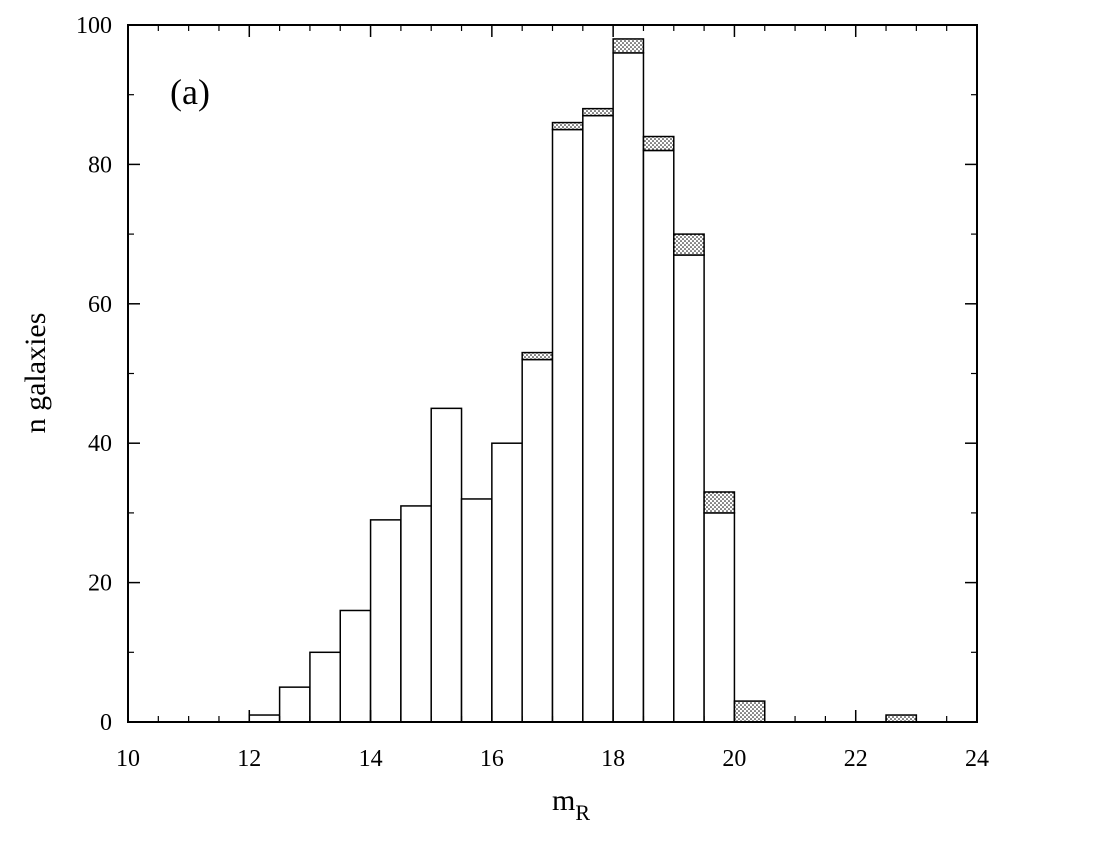  What do you see at coordinates (128, 759) in the screenshot?
I see `x-tick-label: 10` at bounding box center [128, 759].